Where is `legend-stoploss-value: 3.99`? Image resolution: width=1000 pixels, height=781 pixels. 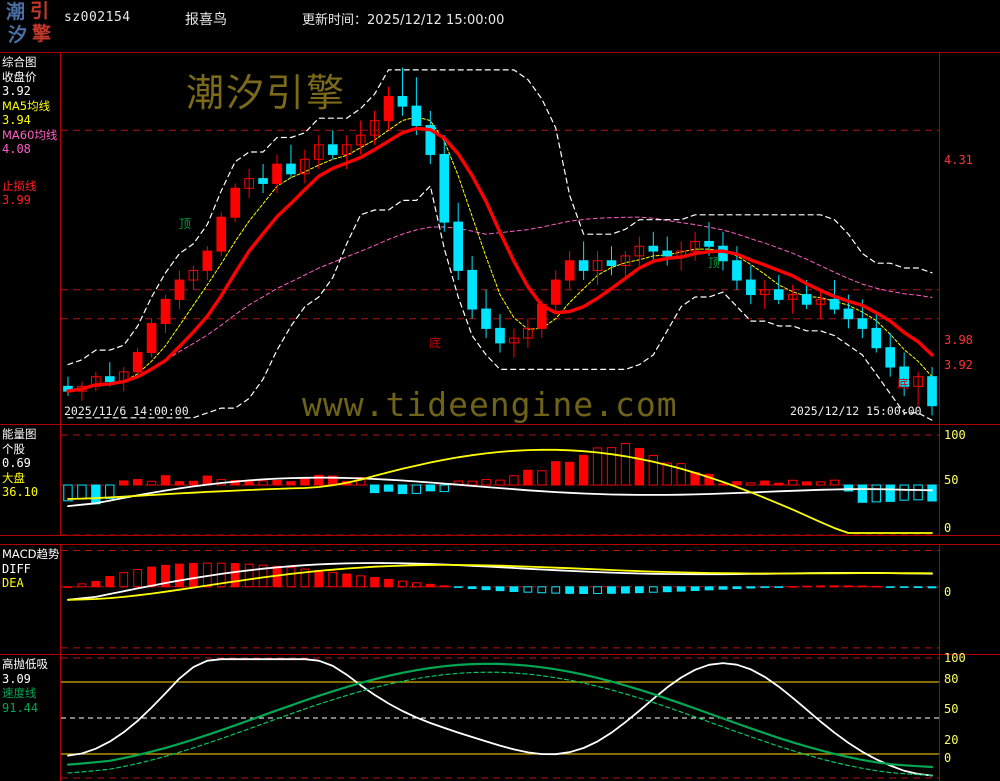
legend-stoploss-value: 3.99 is located at coordinates (16, 200).